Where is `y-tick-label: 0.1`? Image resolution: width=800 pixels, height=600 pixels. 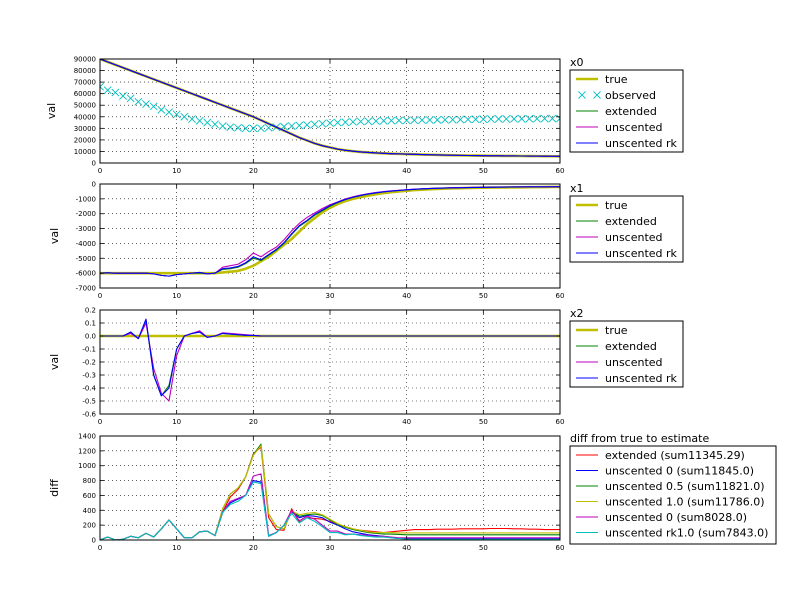
y-tick-label: 0.1 is located at coordinates (90, 324).